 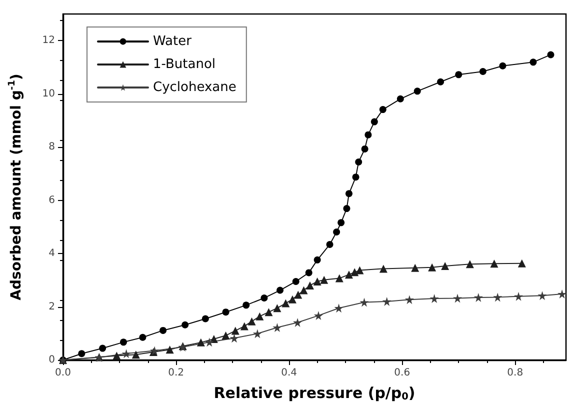 I want to click on legend-label: Cyclohexane, so click(x=194, y=87).